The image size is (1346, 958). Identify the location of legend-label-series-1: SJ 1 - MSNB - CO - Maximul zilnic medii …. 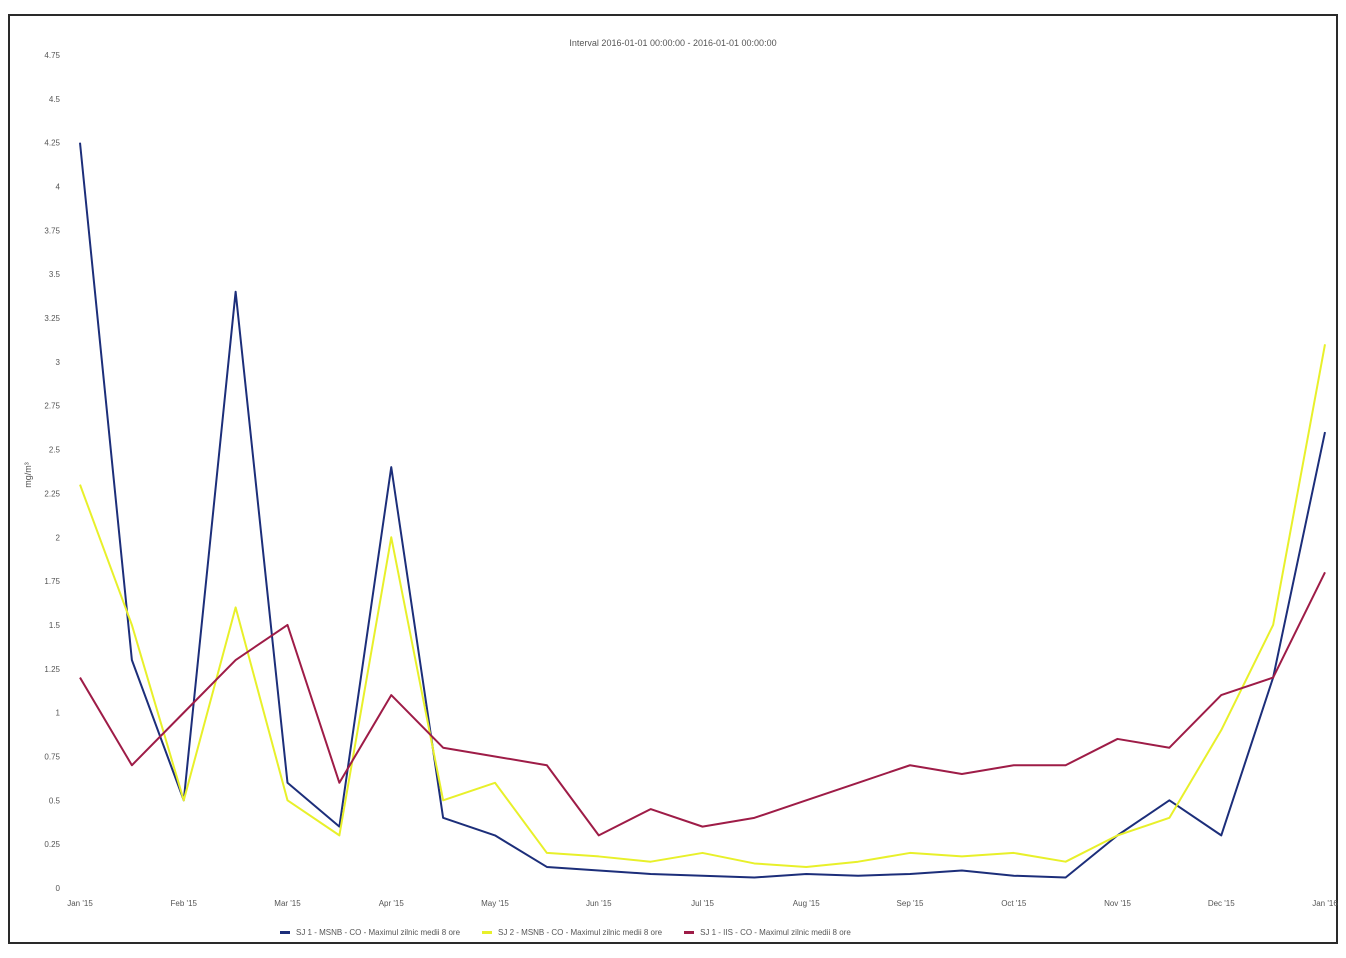
(378, 932).